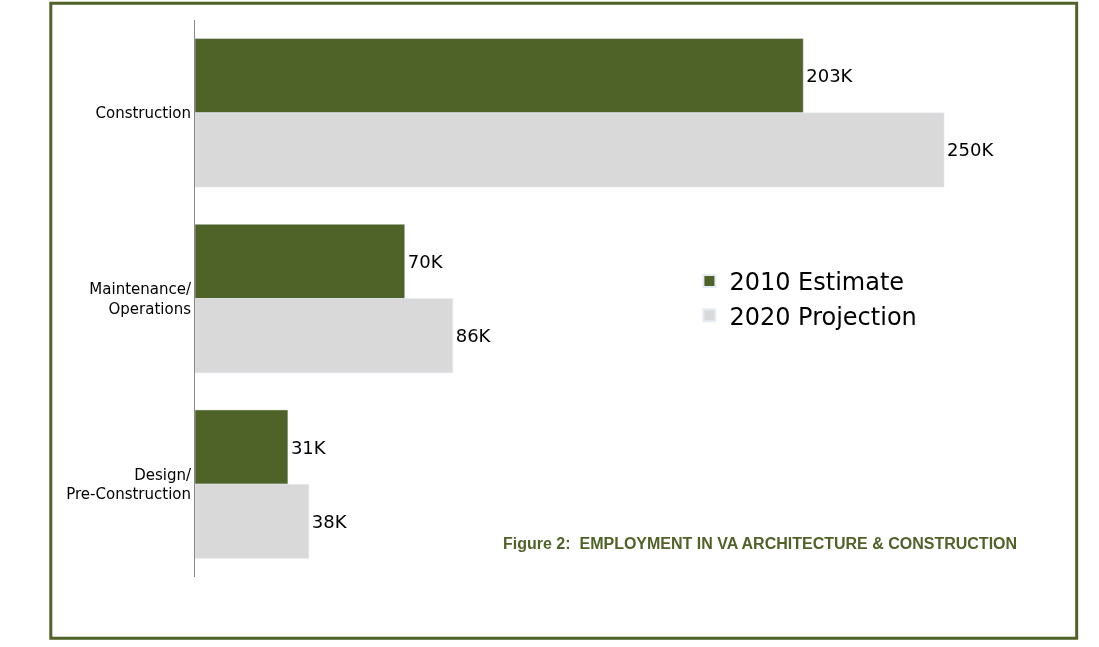  What do you see at coordinates (140, 299) in the screenshot?
I see `y-tick-label: Maintenance/ Operations` at bounding box center [140, 299].